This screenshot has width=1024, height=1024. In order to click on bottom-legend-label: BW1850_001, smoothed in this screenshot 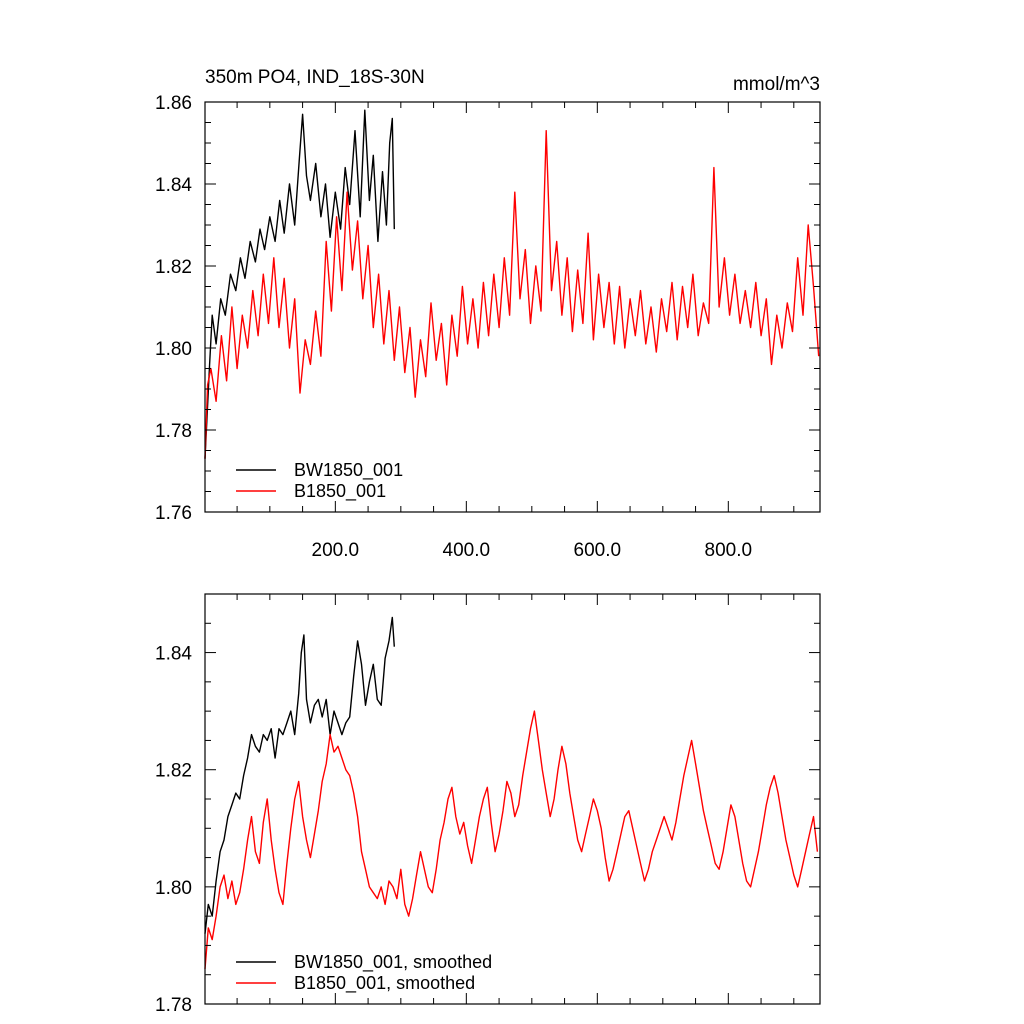, I will do `click(393, 962)`.